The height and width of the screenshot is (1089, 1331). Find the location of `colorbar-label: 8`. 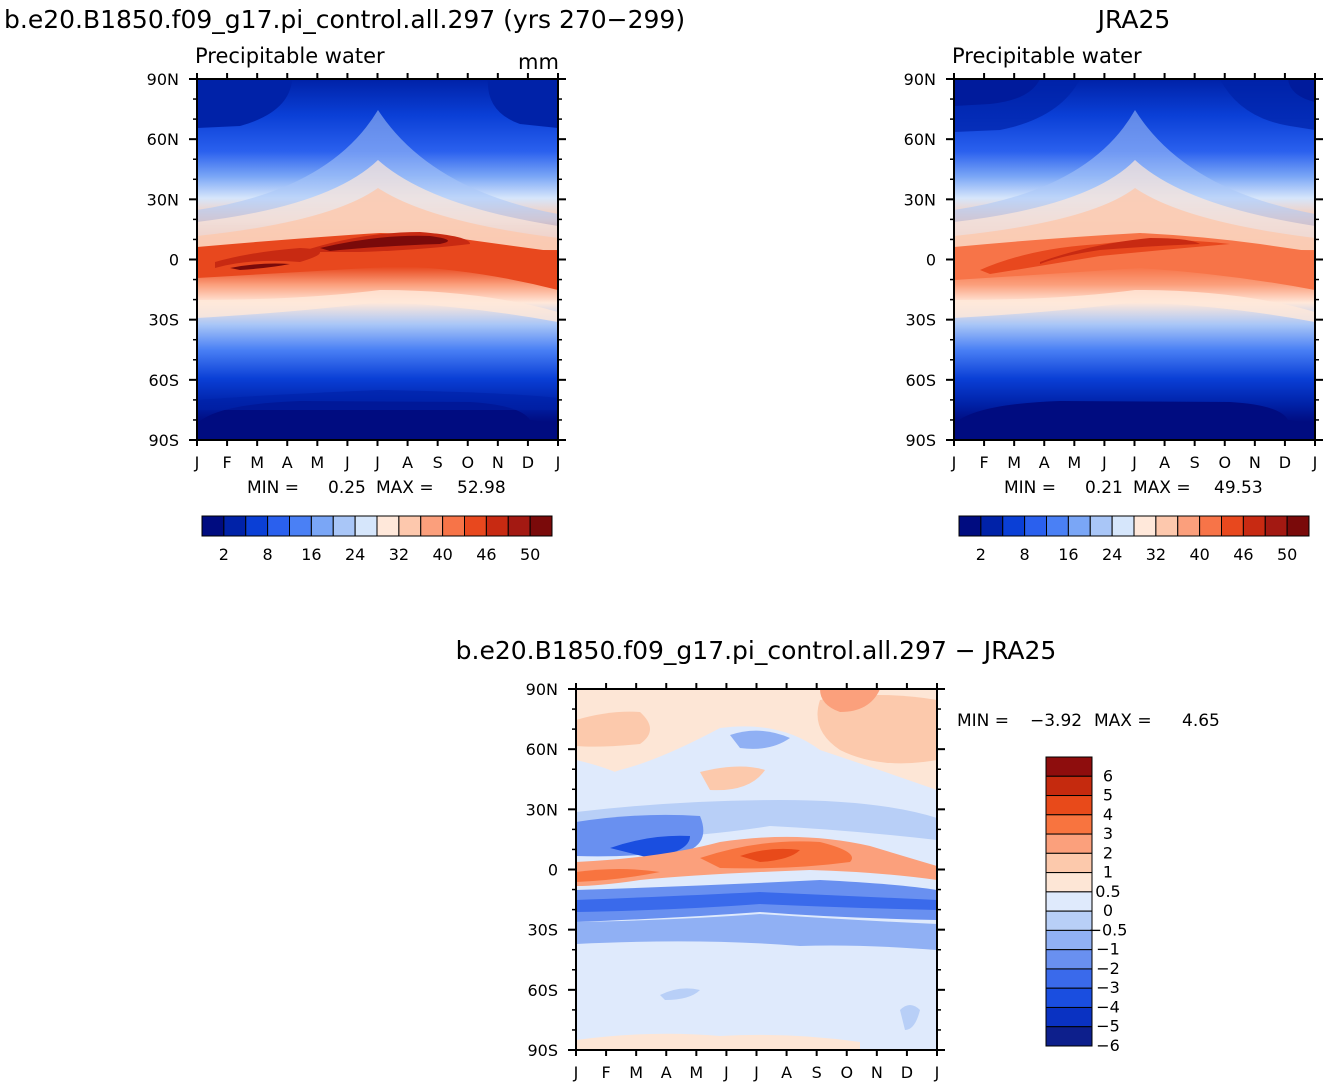

colorbar-label: 8 is located at coordinates (268, 554).